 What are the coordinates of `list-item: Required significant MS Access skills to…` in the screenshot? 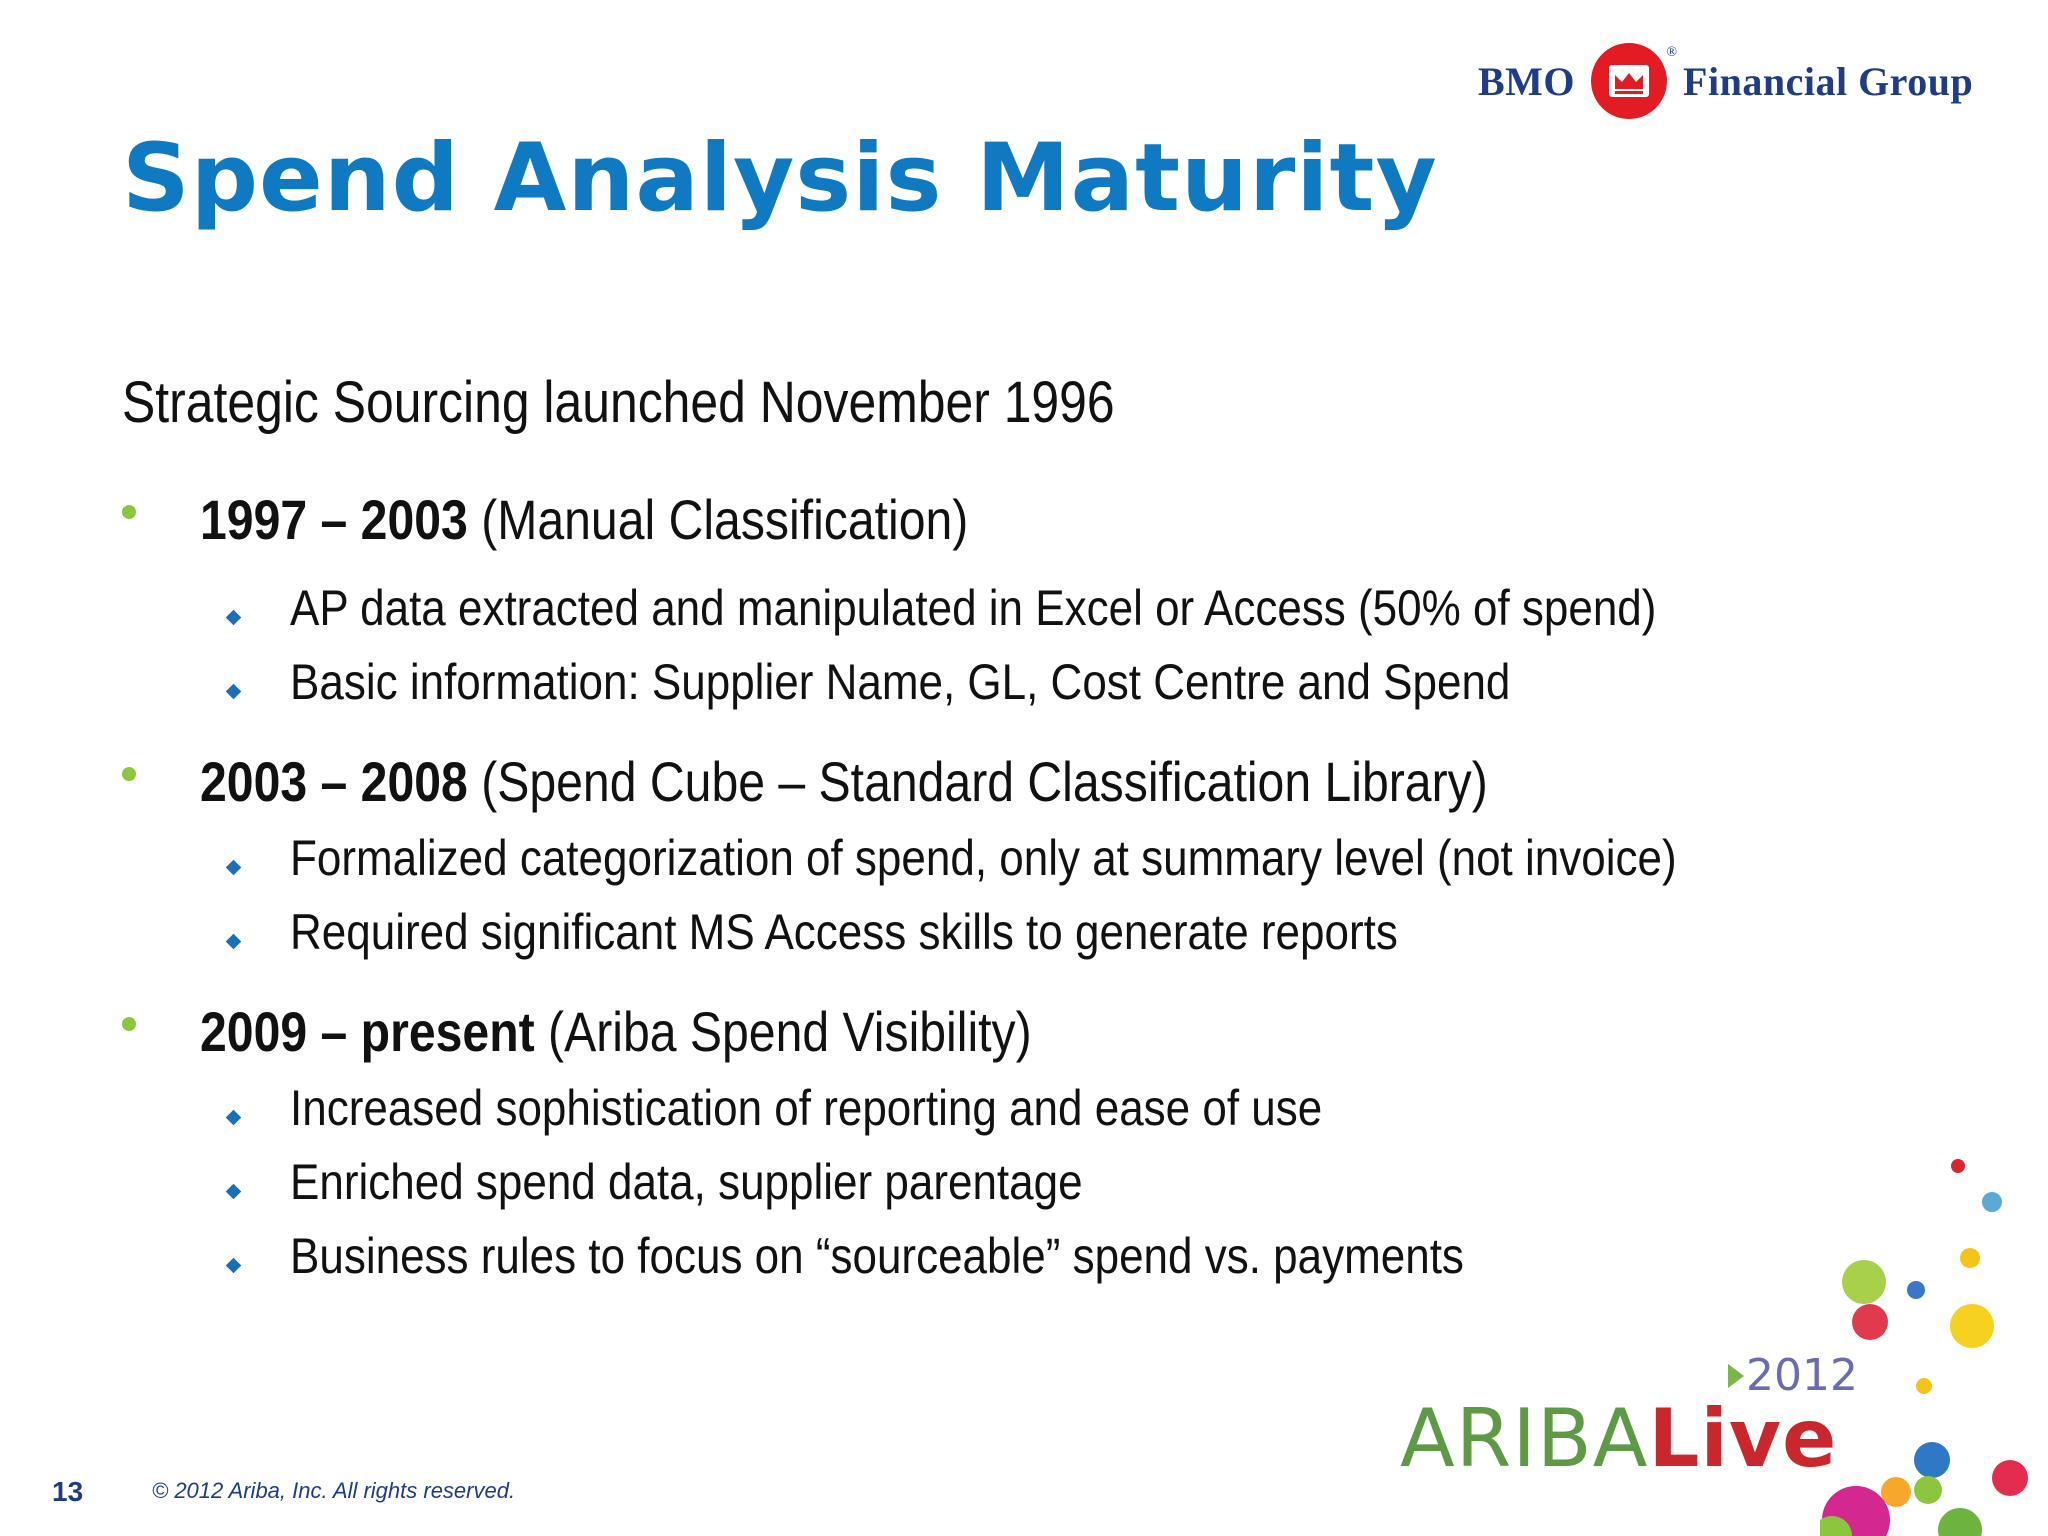 It's located at (811, 932).